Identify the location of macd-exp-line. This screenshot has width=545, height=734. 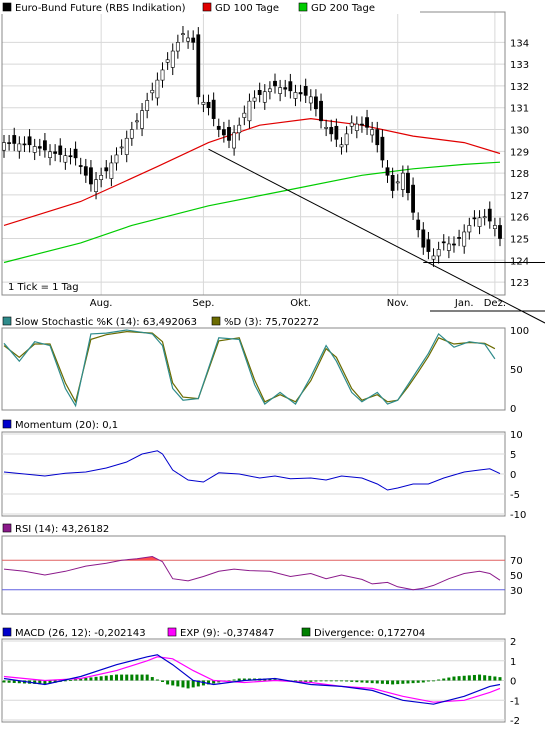
(252, 679).